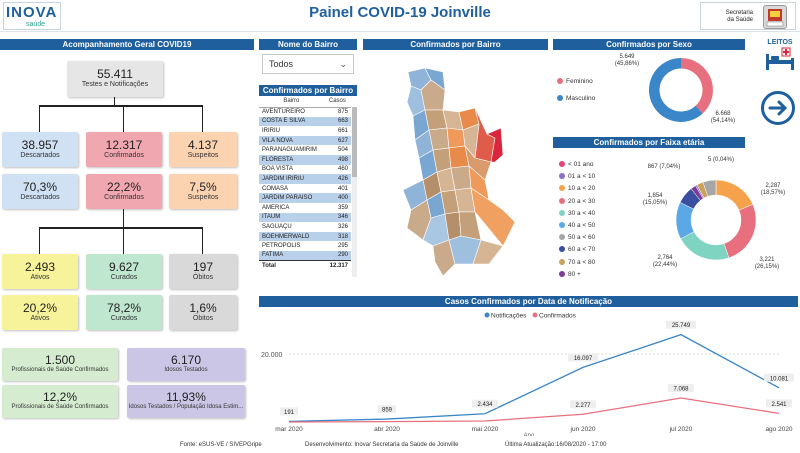 Image resolution: width=800 pixels, height=453 pixels. Describe the element at coordinates (354, 142) in the screenshot. I see `scrollbar-thumb` at that location.